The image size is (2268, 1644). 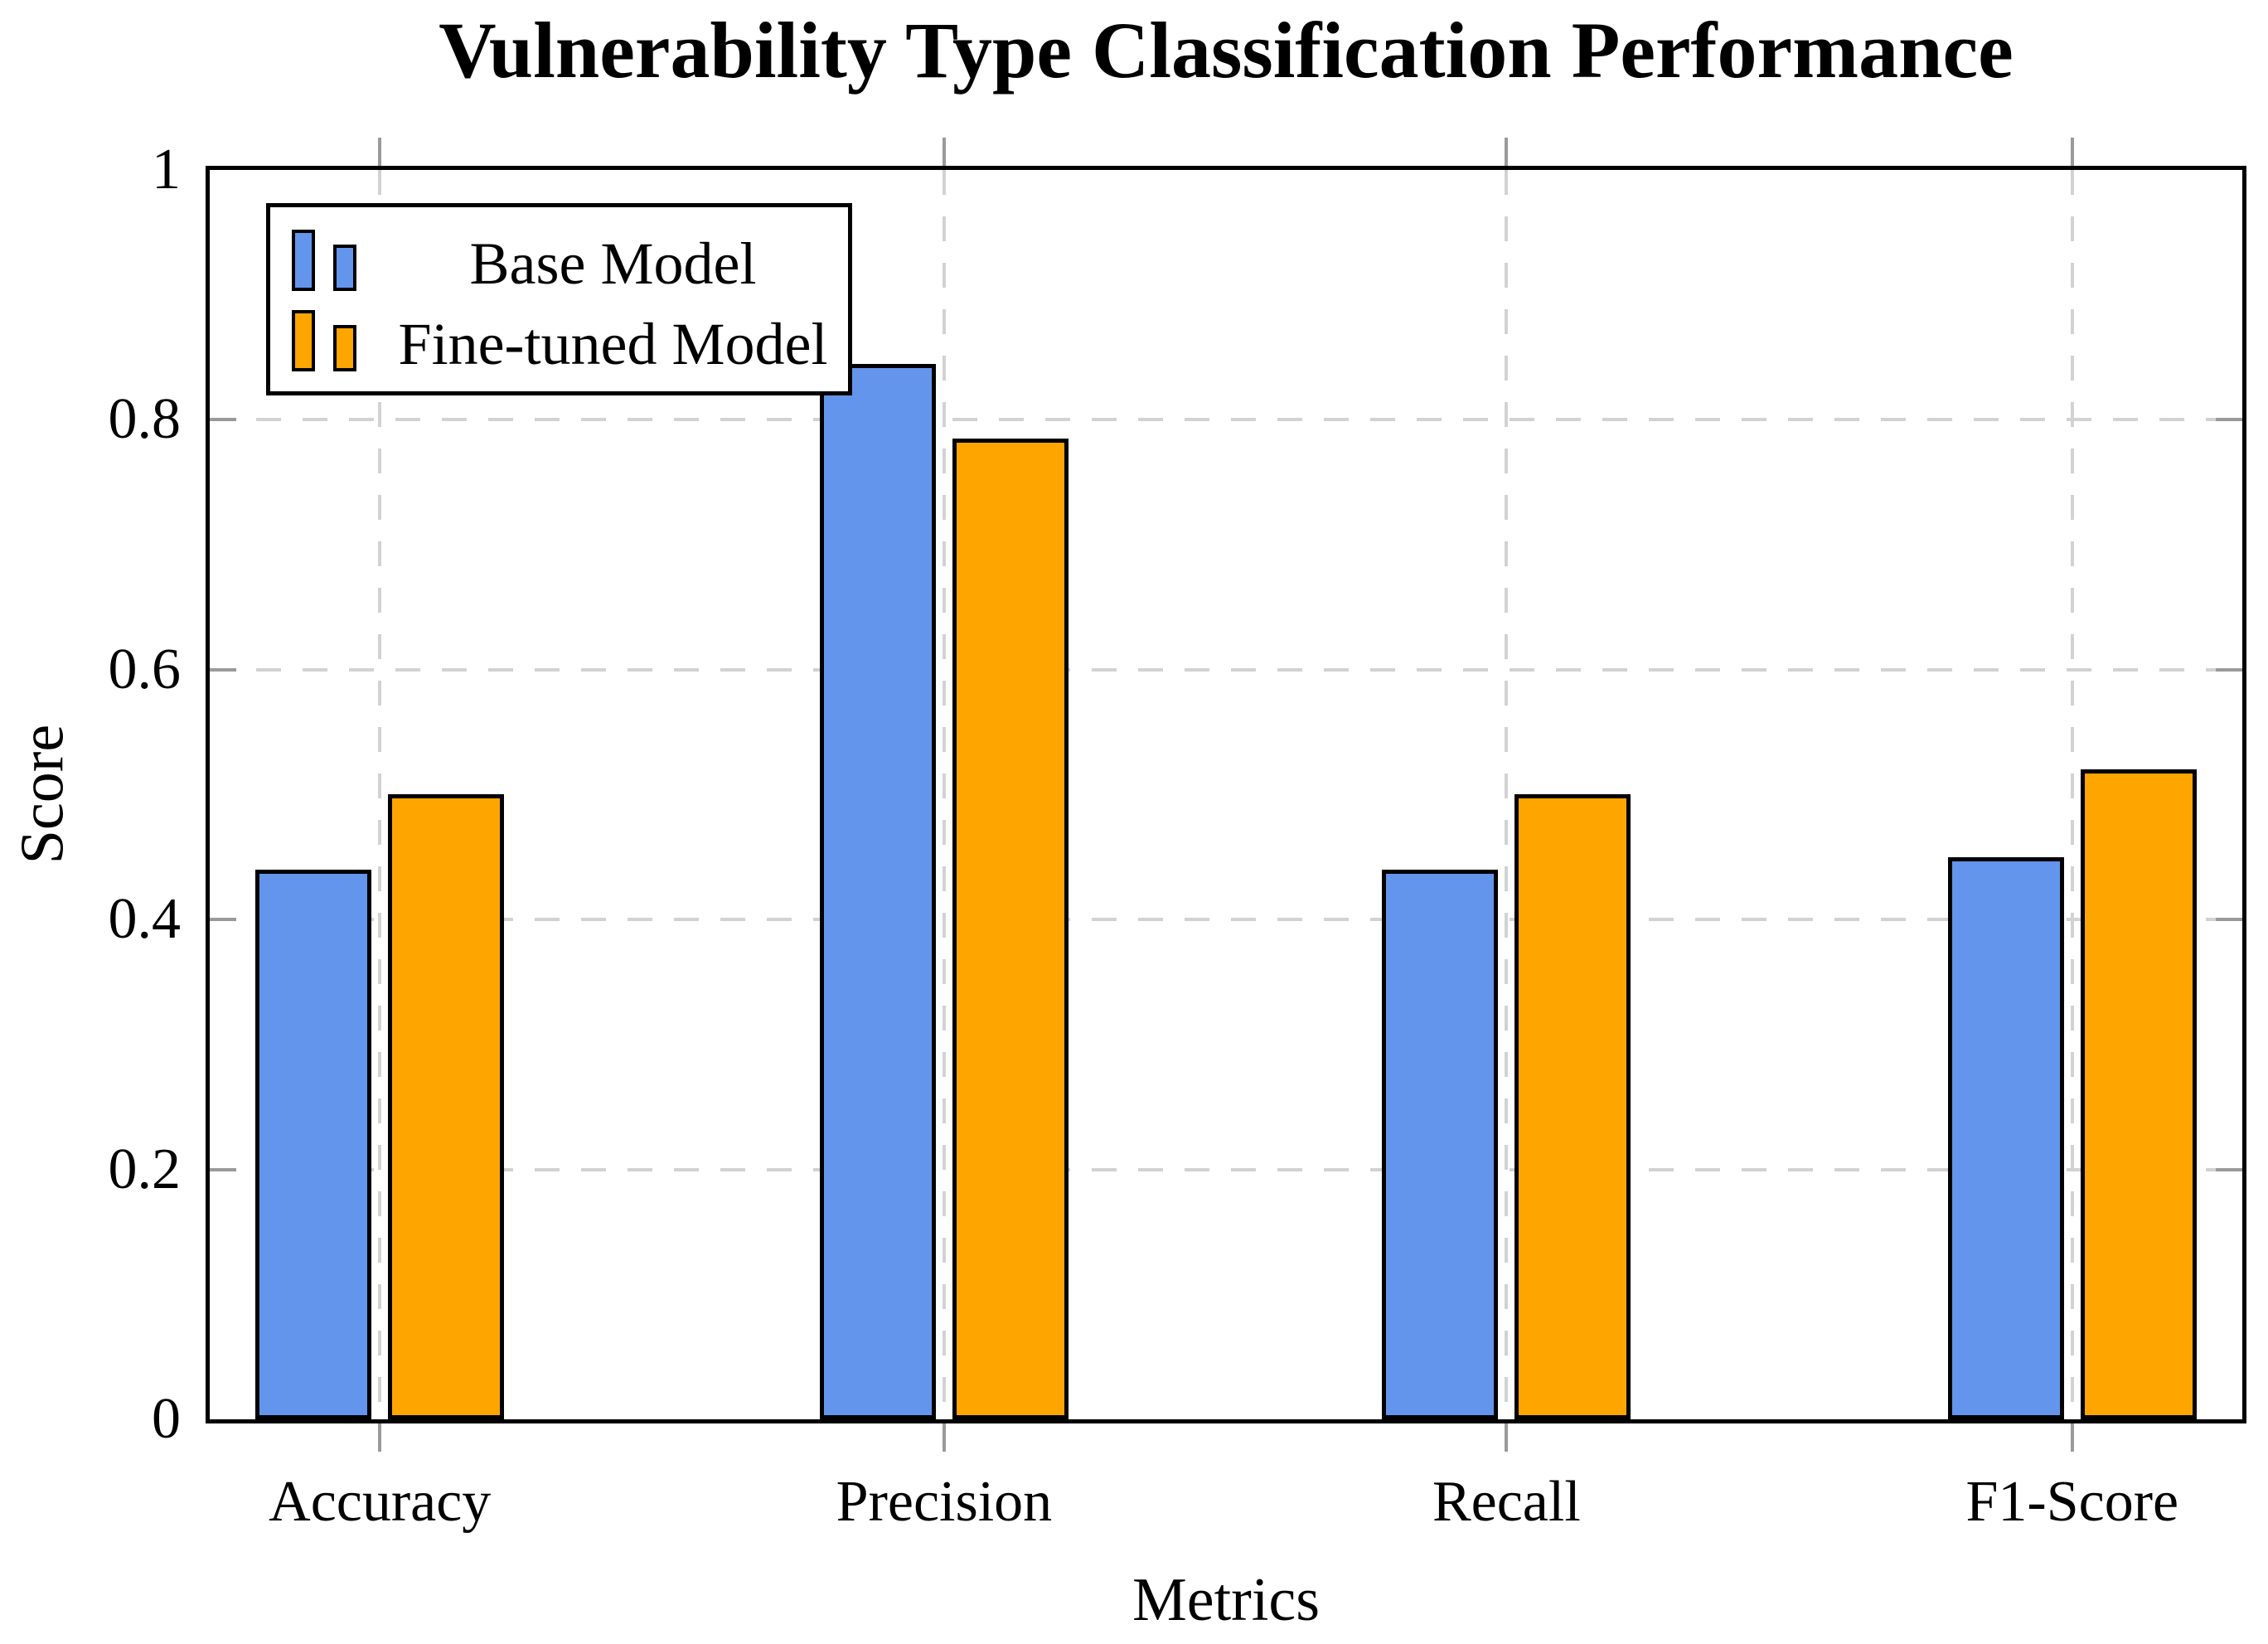 I want to click on y-tick-label: 0.6, so click(x=145, y=669).